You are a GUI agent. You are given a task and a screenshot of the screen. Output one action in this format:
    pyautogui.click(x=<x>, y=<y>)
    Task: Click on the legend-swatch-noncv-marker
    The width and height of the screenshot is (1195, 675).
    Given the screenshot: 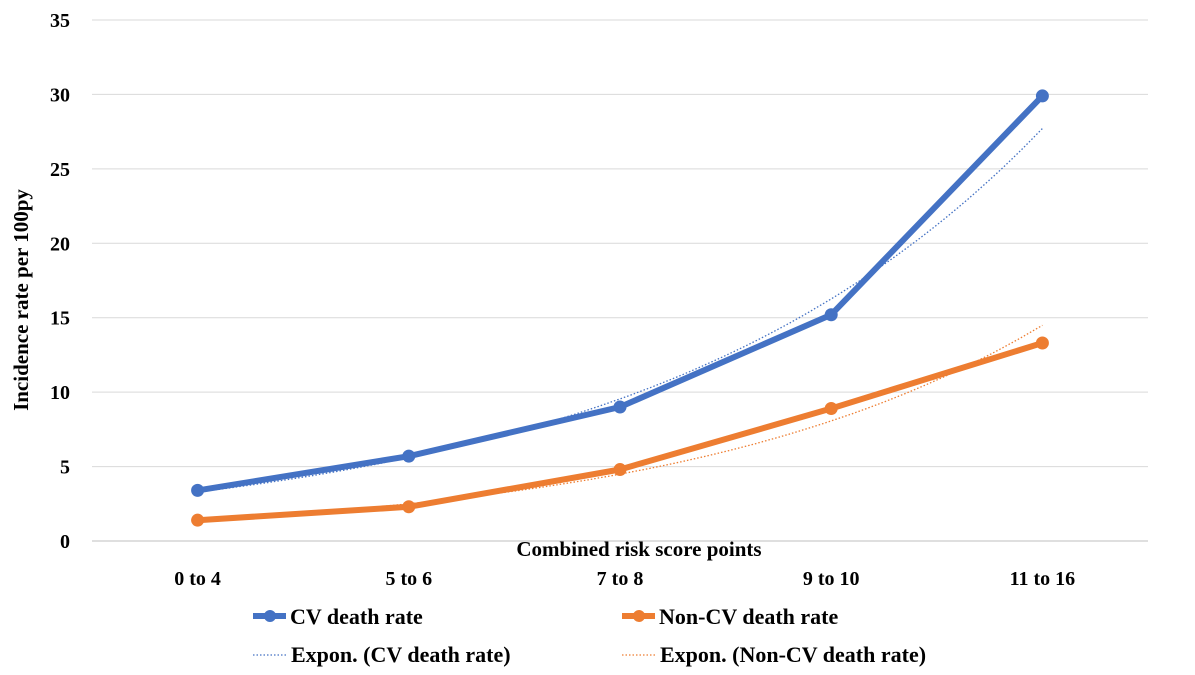 What is the action you would take?
    pyautogui.click(x=639, y=616)
    